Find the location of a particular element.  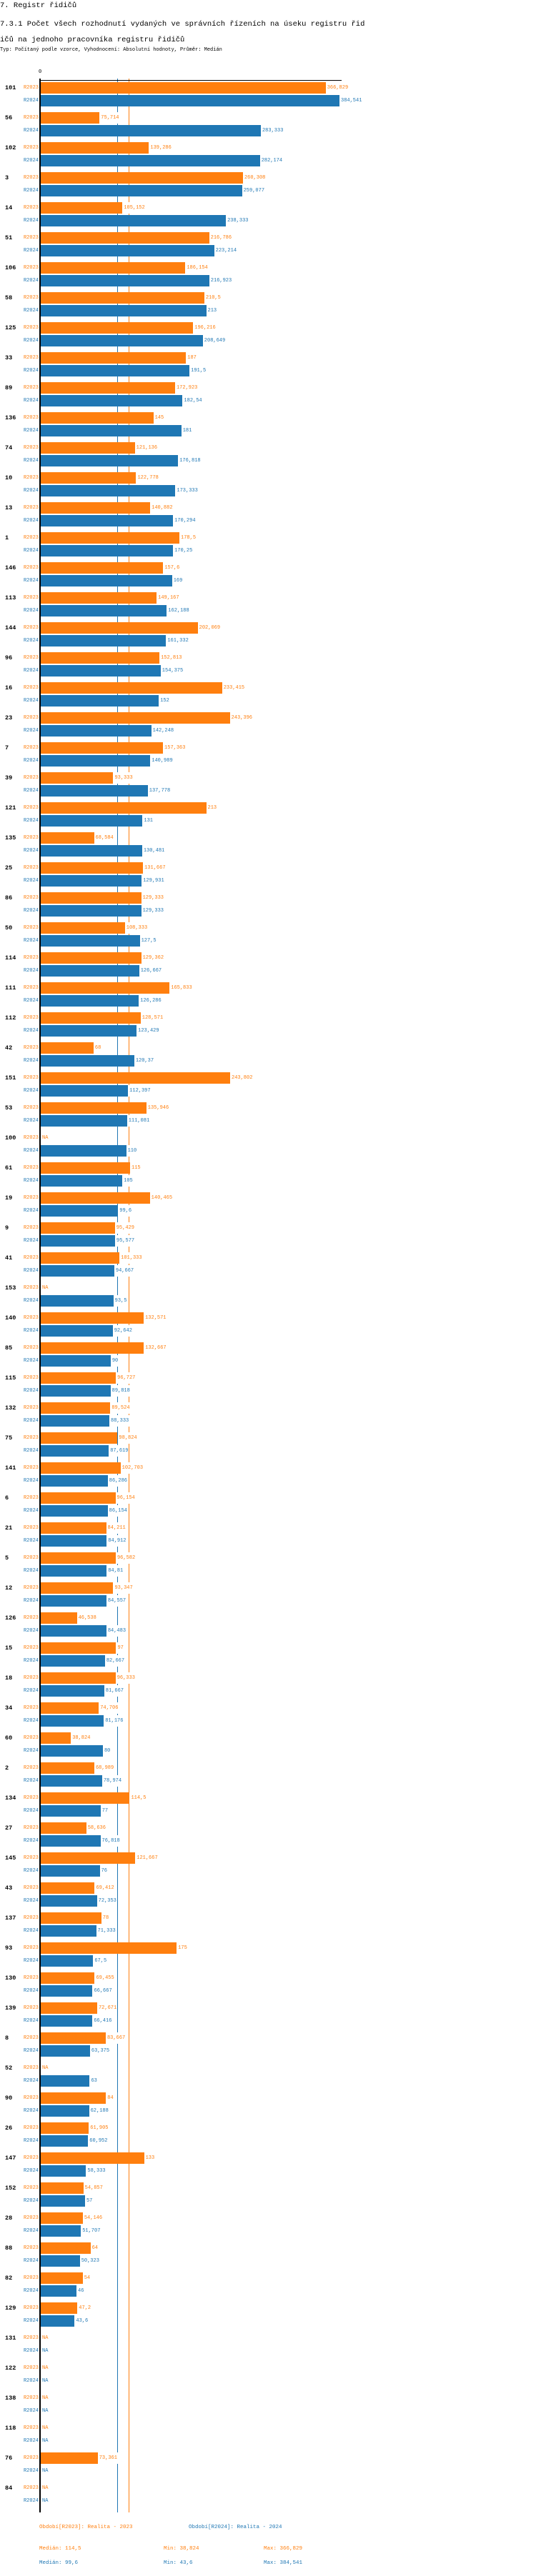

category-label: 7 is located at coordinates (7, 748).